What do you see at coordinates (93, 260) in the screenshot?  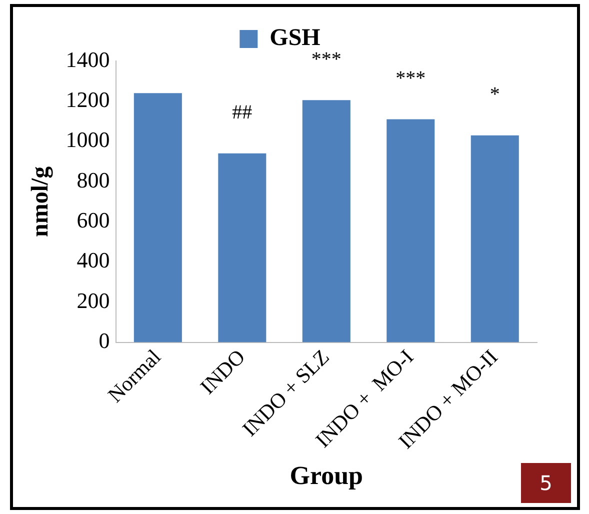 I see `y-tick-label: 400` at bounding box center [93, 260].